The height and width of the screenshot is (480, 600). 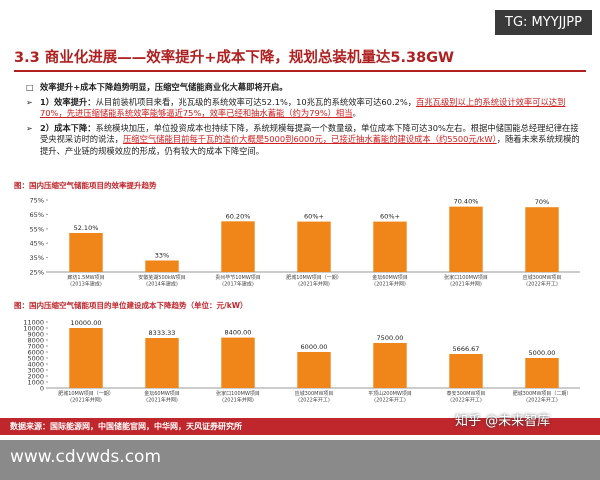 What do you see at coordinates (300, 426) in the screenshot?
I see `source: 数据来源：国际能源网，中国储能官网，中华网，天风证券研究所` at bounding box center [300, 426].